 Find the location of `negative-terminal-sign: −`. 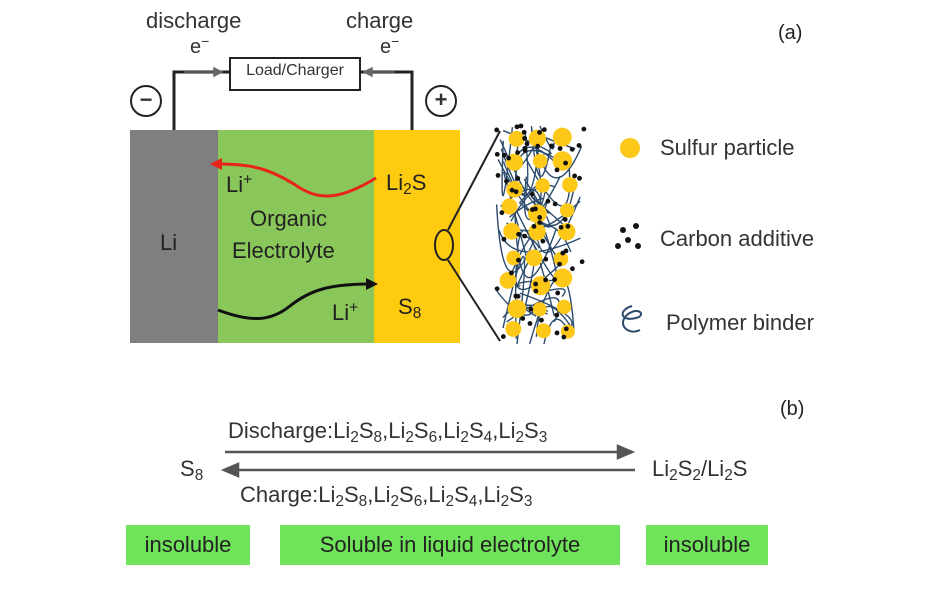

negative-terminal-sign: − is located at coordinates (146, 99).